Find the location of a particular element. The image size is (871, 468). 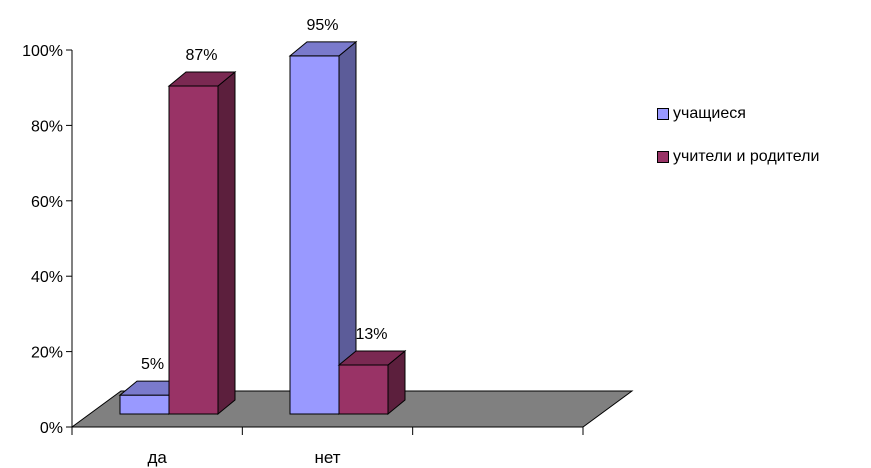

x-category-label-0: да is located at coordinates (157, 457).